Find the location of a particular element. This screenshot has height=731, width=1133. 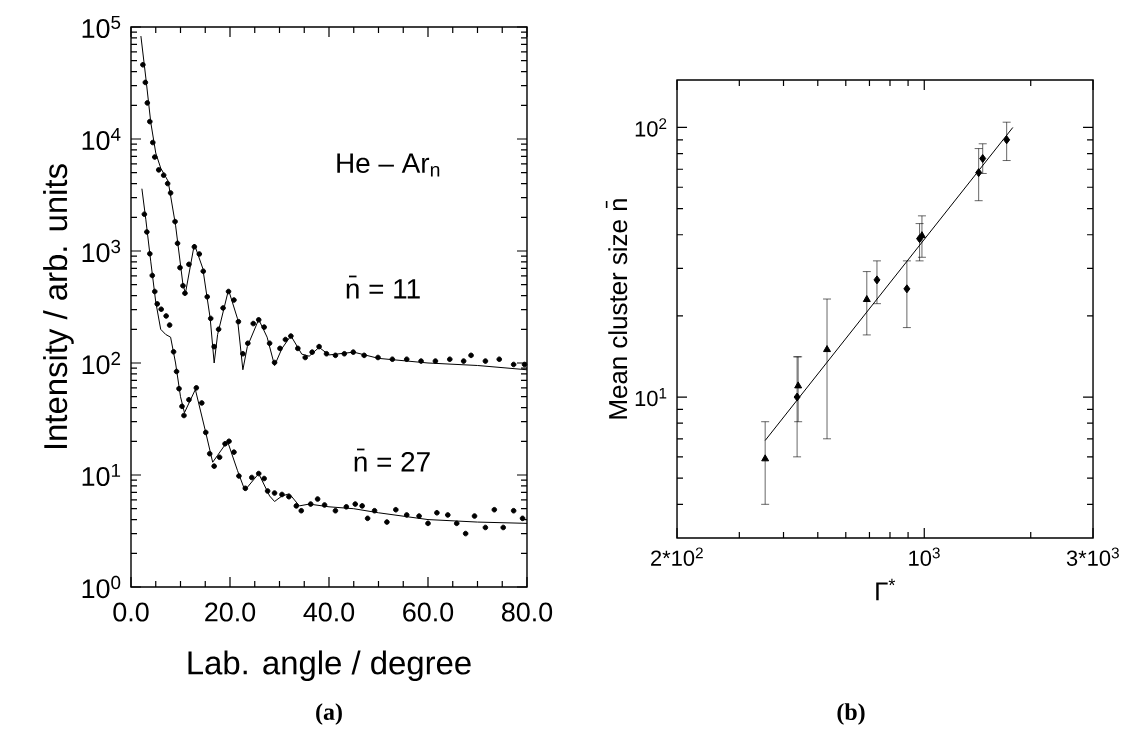

x-tick-label: 20.0 is located at coordinates (230, 612).